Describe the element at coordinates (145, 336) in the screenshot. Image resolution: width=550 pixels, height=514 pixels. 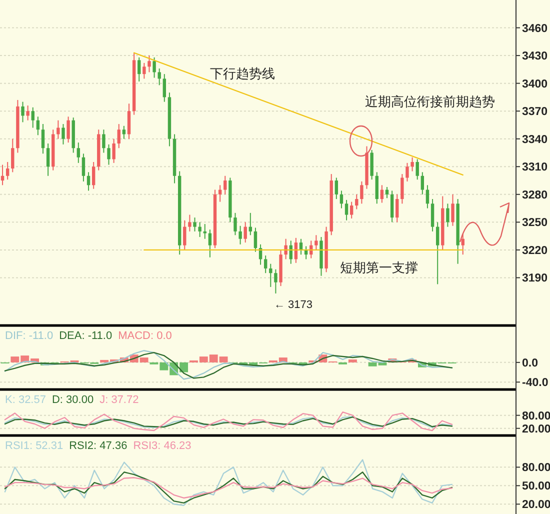
I see `series-label: MACD: 0.0` at that location.